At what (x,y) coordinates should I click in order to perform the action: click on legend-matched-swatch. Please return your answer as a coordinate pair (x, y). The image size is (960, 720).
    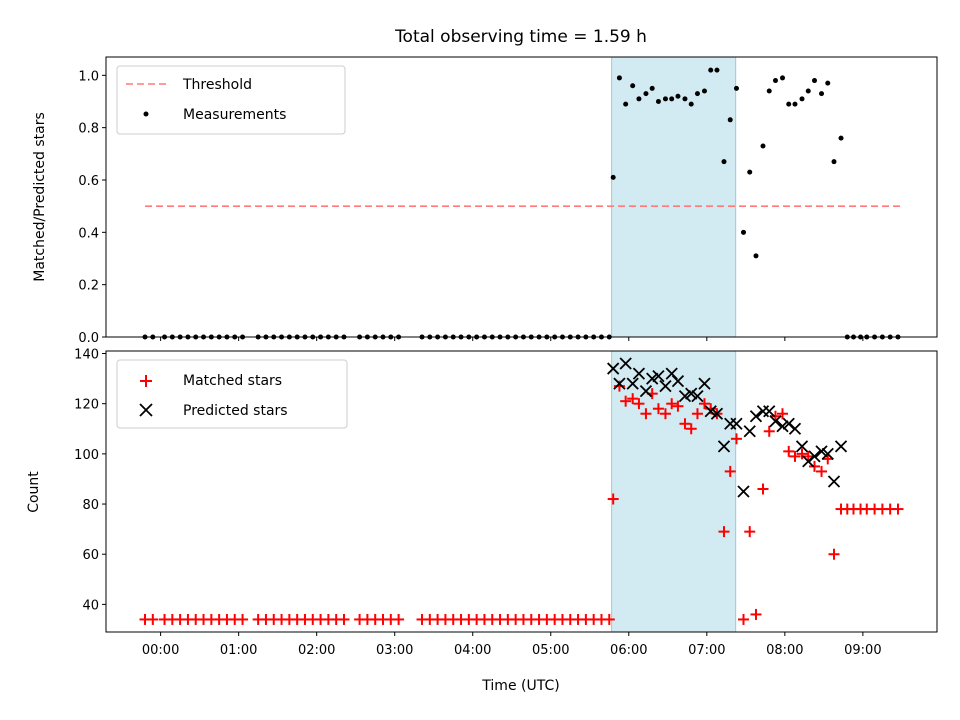
    Looking at the image, I should click on (146, 381).